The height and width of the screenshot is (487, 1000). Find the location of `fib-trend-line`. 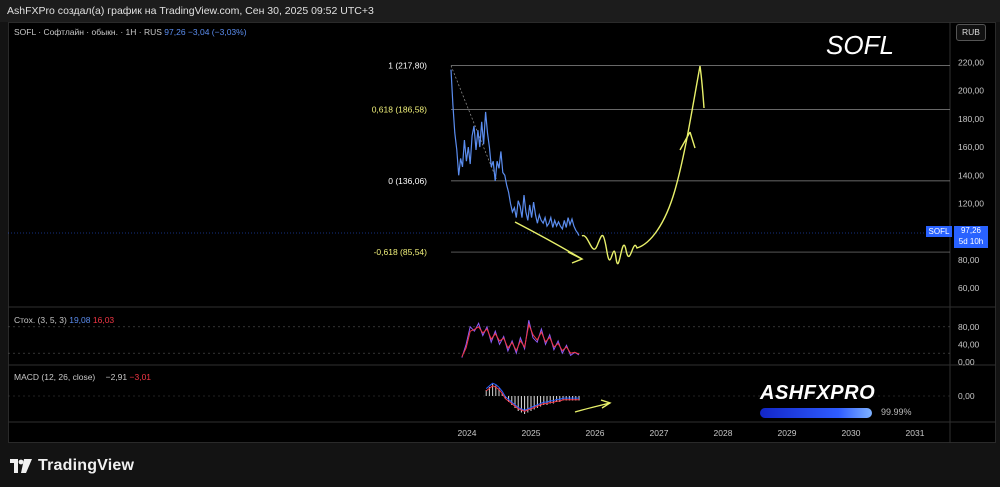

fib-trend-line is located at coordinates (474, 123).